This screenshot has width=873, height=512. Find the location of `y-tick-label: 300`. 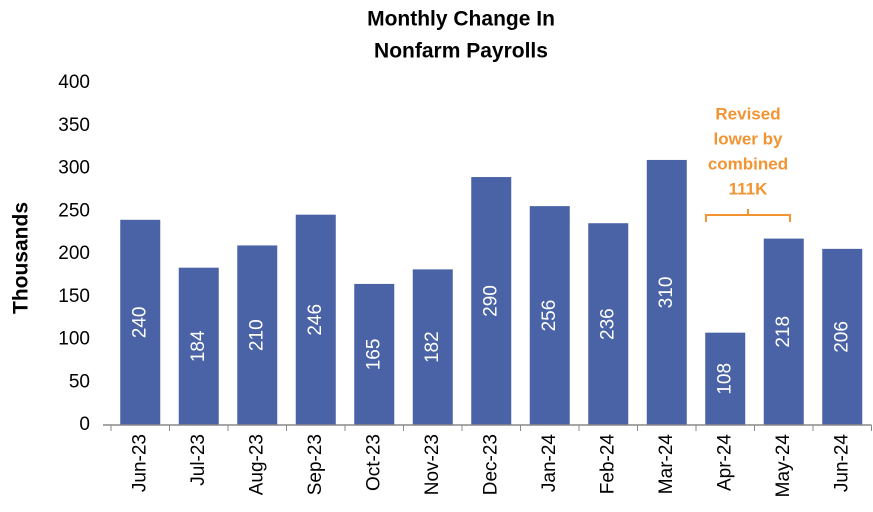

y-tick-label: 300 is located at coordinates (74, 168).